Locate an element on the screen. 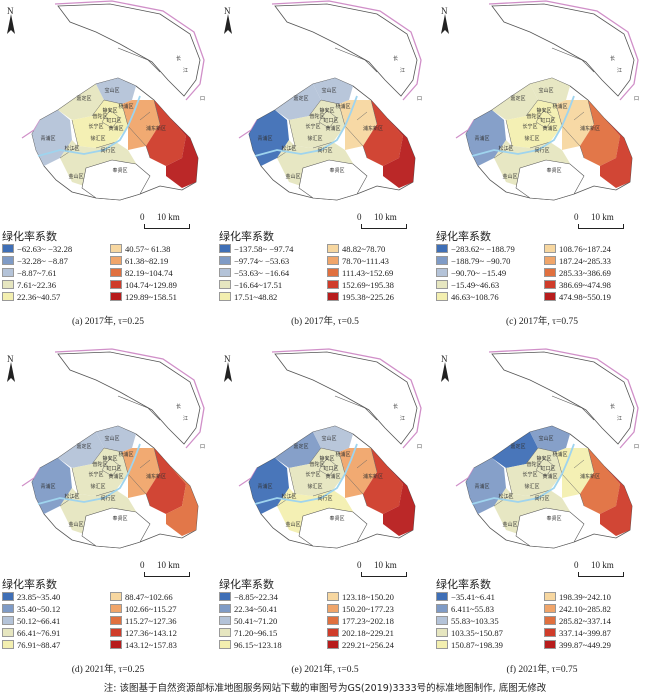 This screenshot has width=650, height=696. legend-item: 111.43~152.69 is located at coordinates (360, 273).